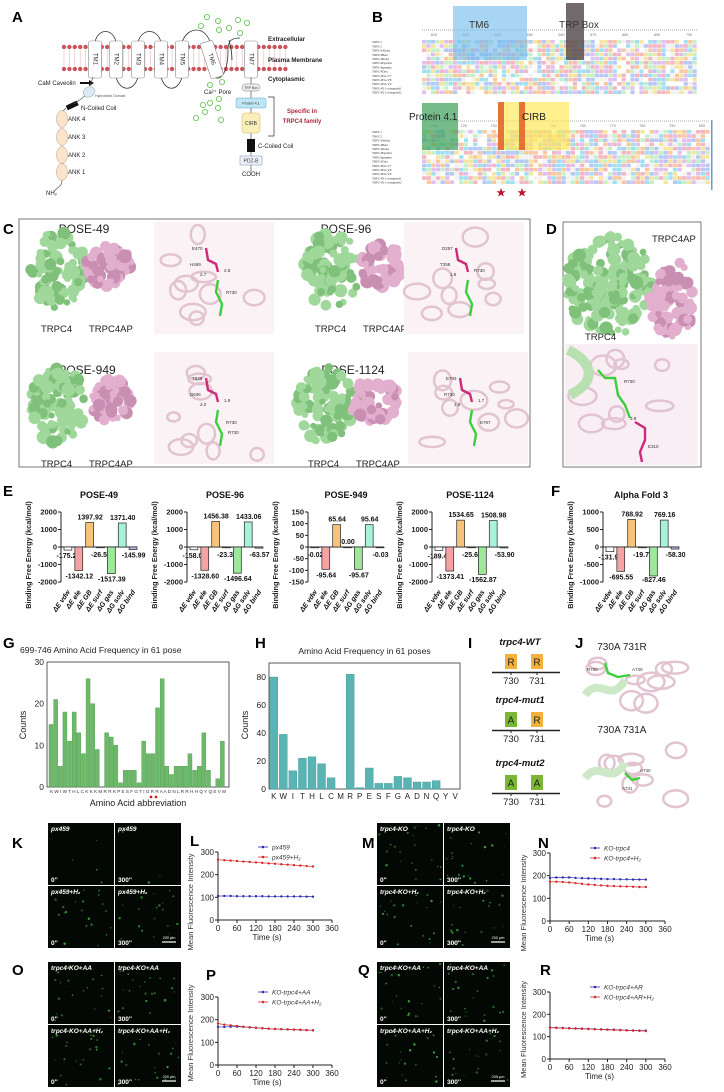 The image size is (724, 1092). Describe the element at coordinates (200, 25) in the screenshot. I see `calcium-ion-icon` at that location.